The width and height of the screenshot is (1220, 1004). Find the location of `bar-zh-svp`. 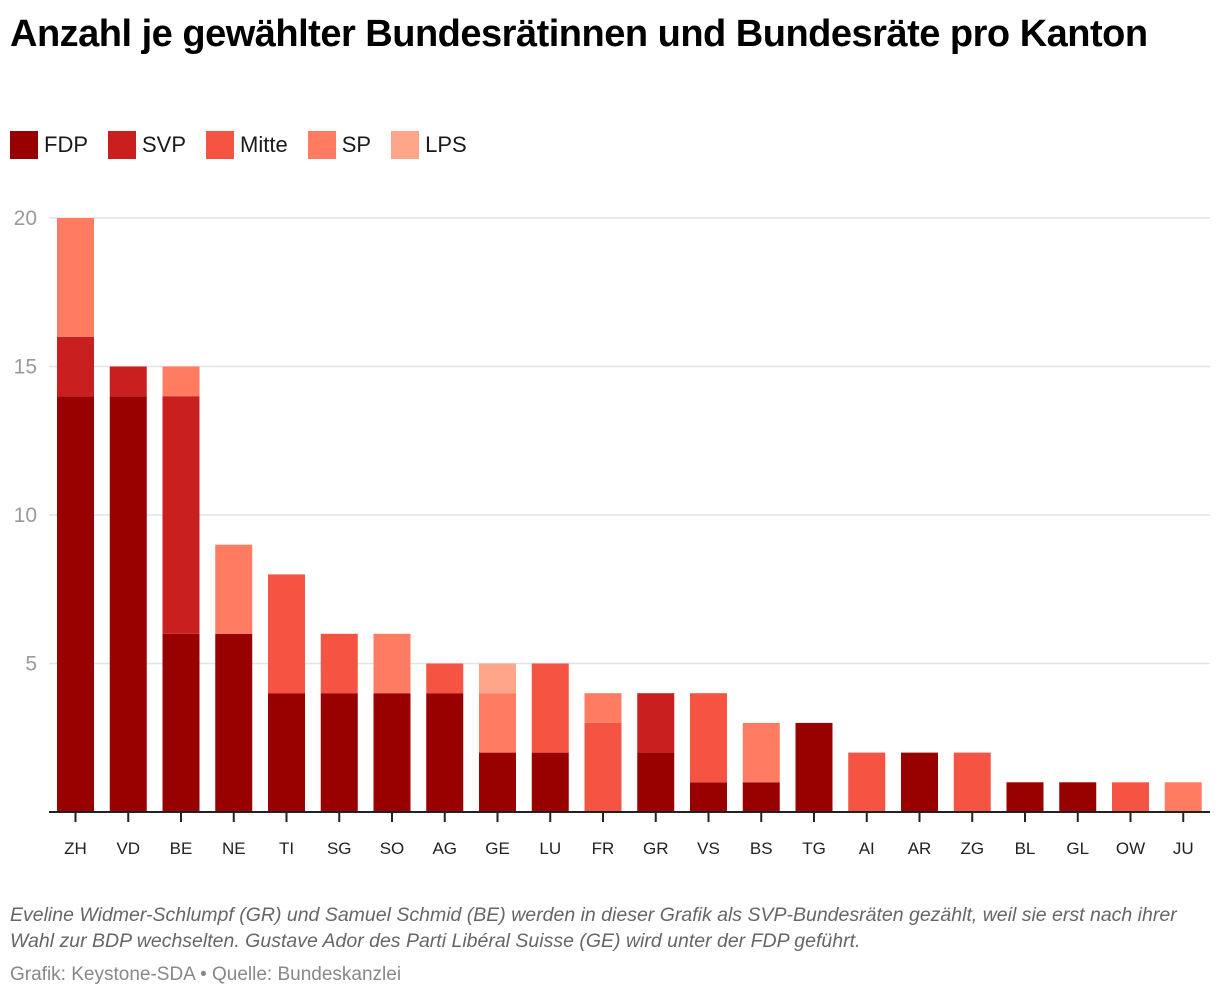

bar-zh-svp is located at coordinates (75, 366).